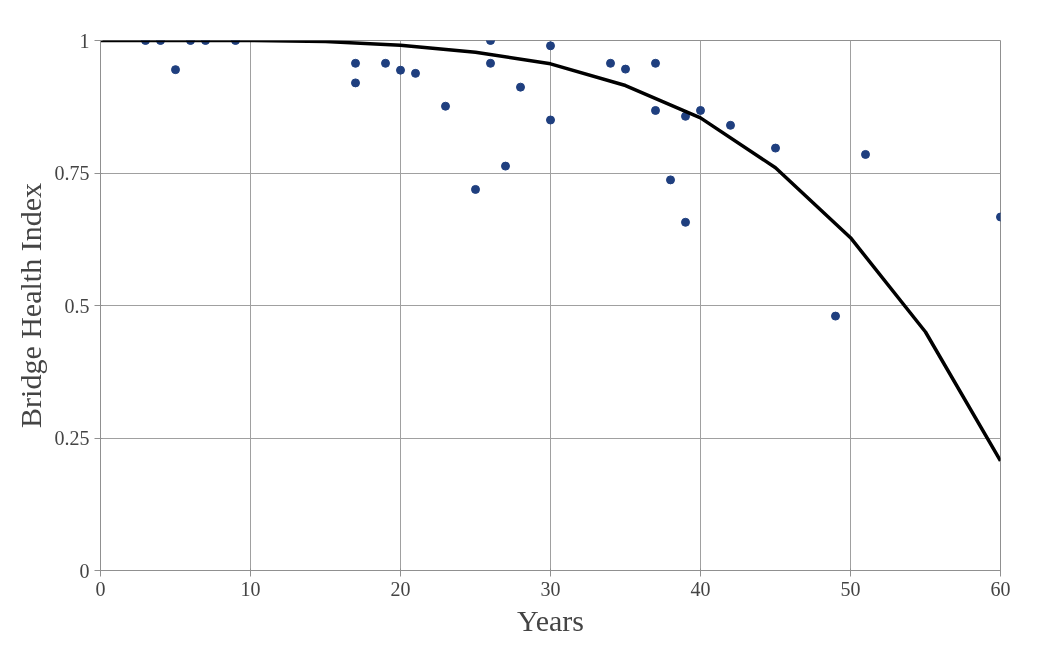 The height and width of the screenshot is (657, 1051). What do you see at coordinates (550, 620) in the screenshot?
I see `x-axis-title: Years` at bounding box center [550, 620].